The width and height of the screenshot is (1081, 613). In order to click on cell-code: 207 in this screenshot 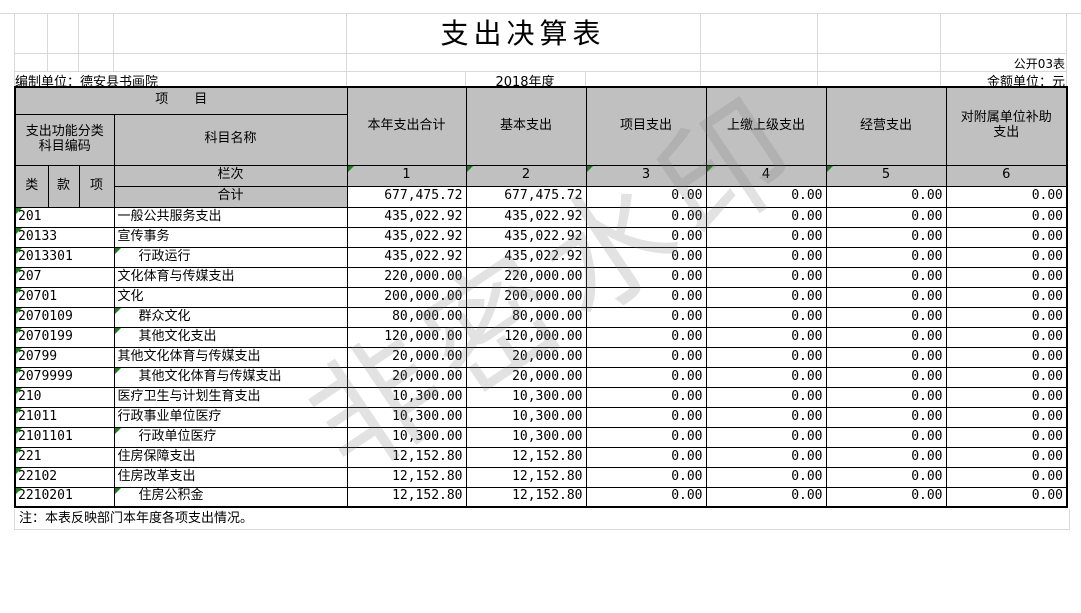, I will do `click(64, 277)`.